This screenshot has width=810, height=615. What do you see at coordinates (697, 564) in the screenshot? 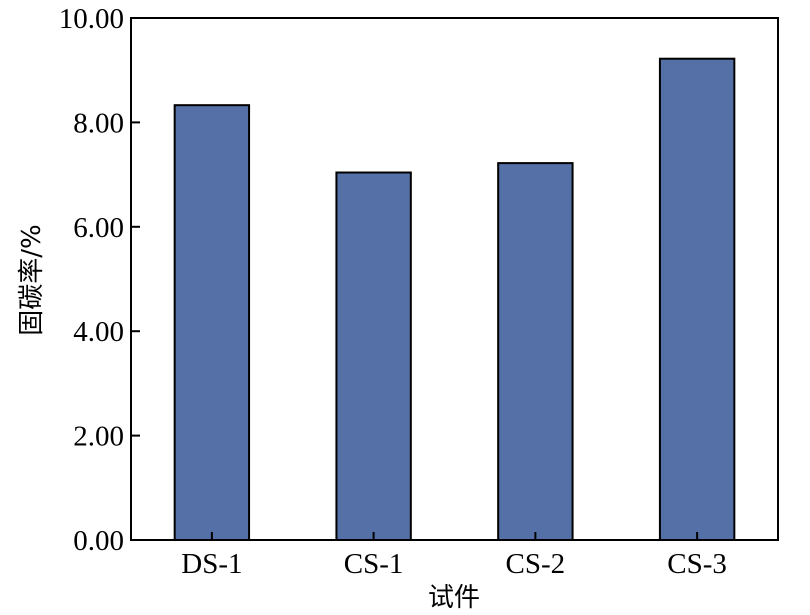
I see `x-tick-label: CS-3` at bounding box center [697, 564].